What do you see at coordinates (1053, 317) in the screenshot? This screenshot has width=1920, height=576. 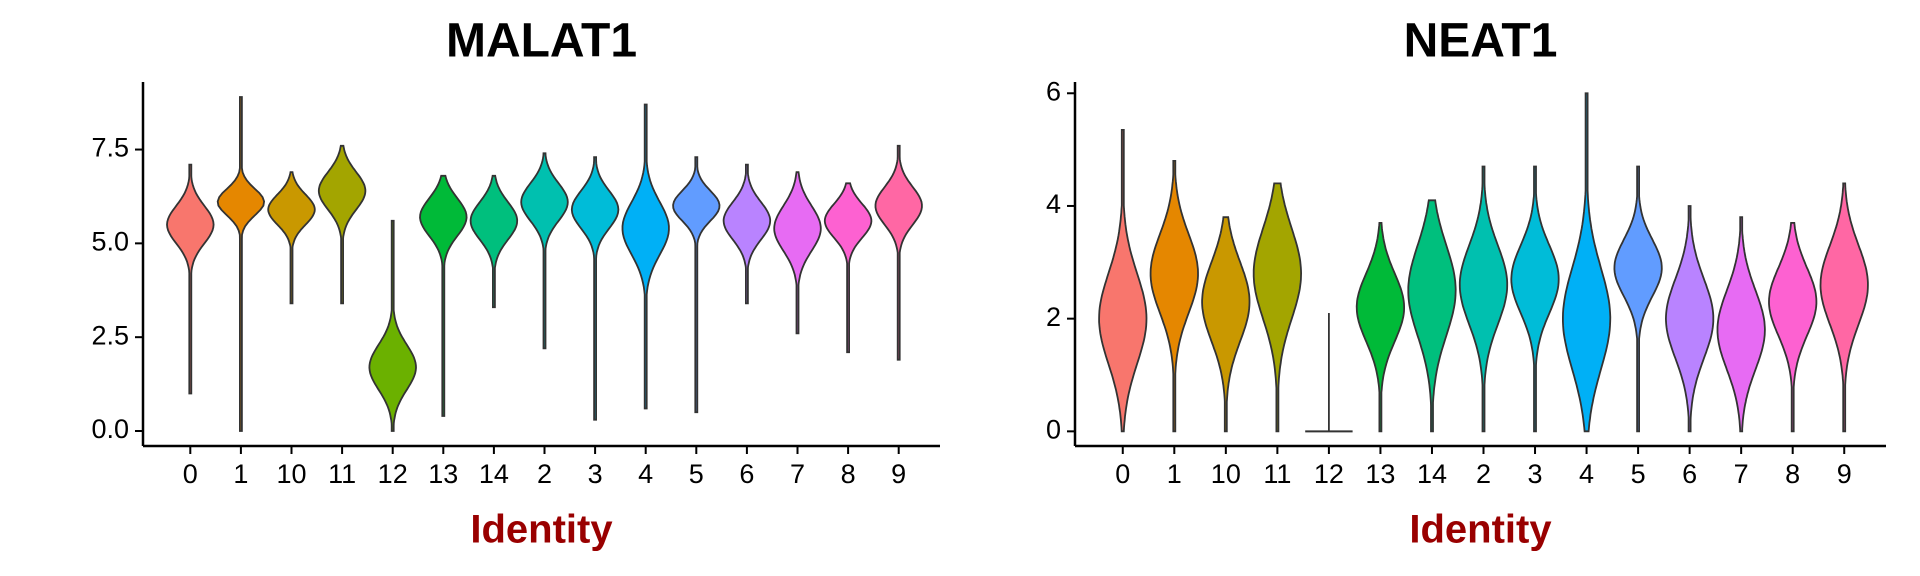 I see `y-tick-label: 2` at bounding box center [1053, 317].